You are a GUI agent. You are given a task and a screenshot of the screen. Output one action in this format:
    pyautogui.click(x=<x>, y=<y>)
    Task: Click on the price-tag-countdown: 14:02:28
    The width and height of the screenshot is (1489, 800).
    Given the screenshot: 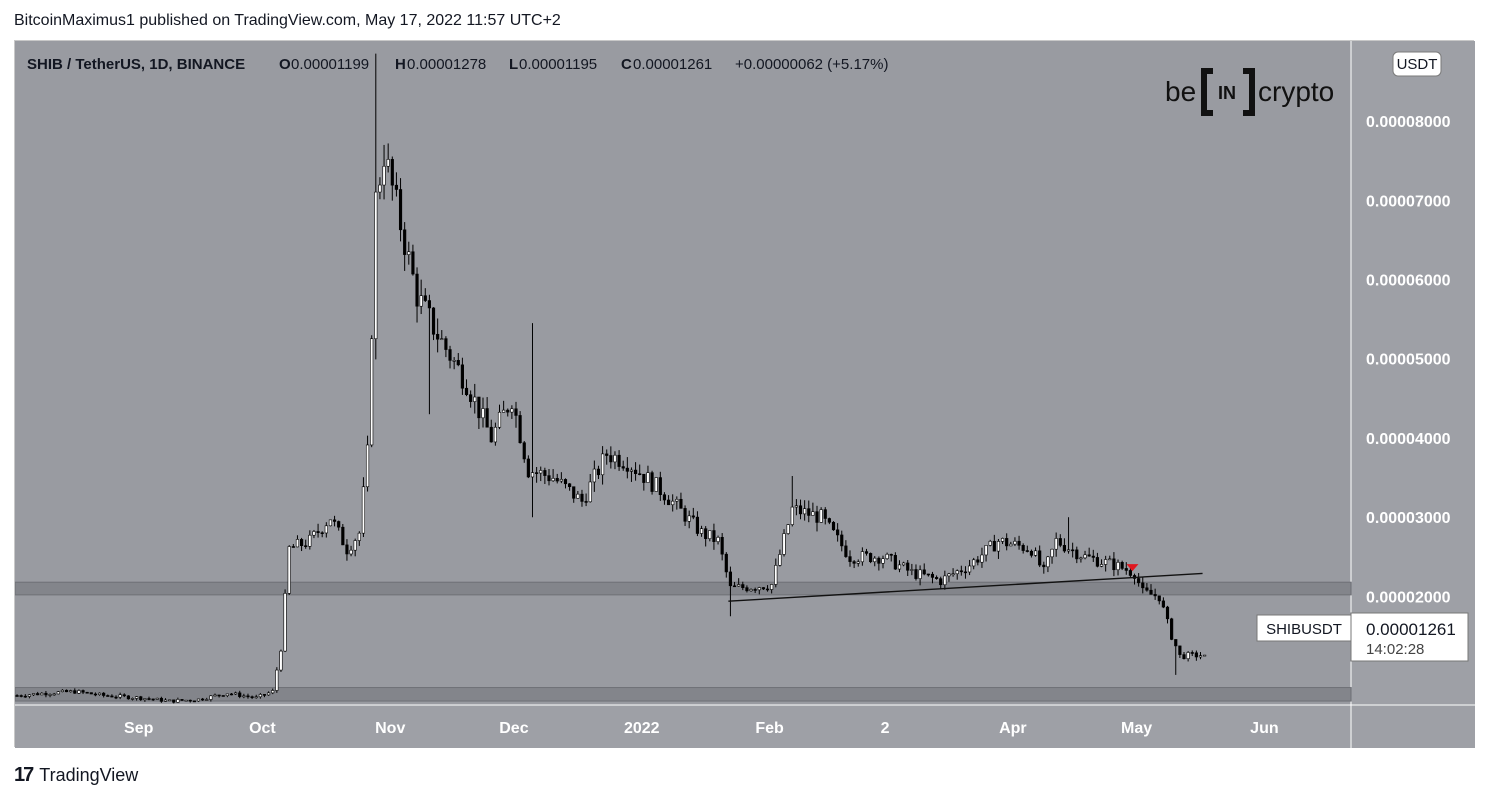 What is the action you would take?
    pyautogui.click(x=1395, y=649)
    